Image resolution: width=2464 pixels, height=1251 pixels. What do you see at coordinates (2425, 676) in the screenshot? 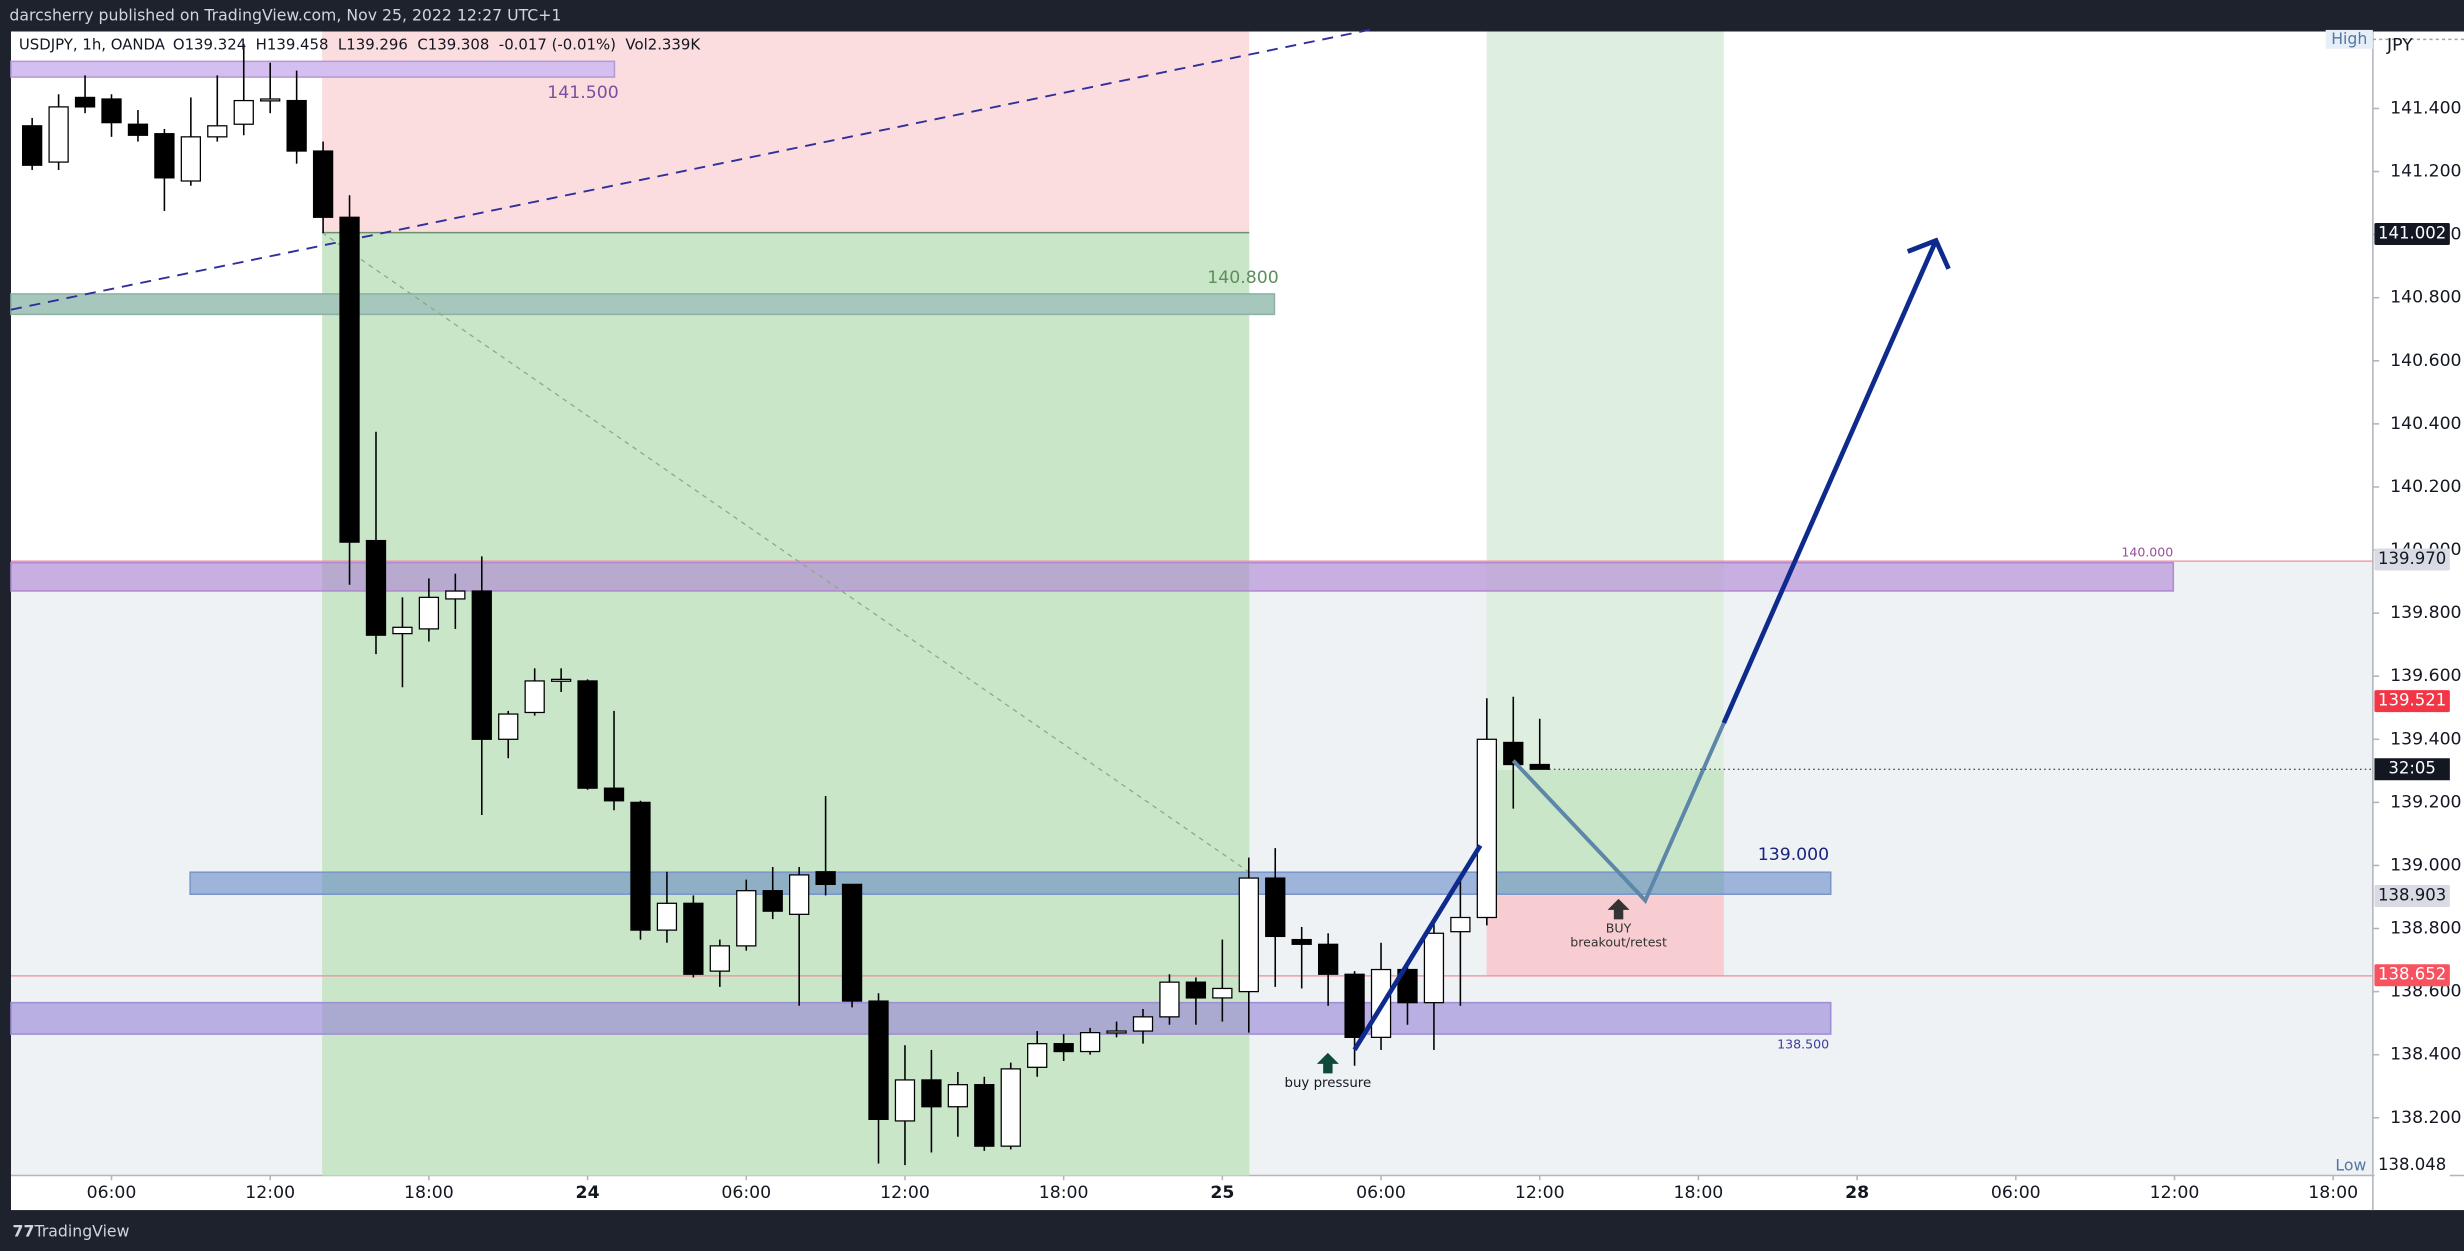
I see `y-tick-label: 139.600` at bounding box center [2425, 676].